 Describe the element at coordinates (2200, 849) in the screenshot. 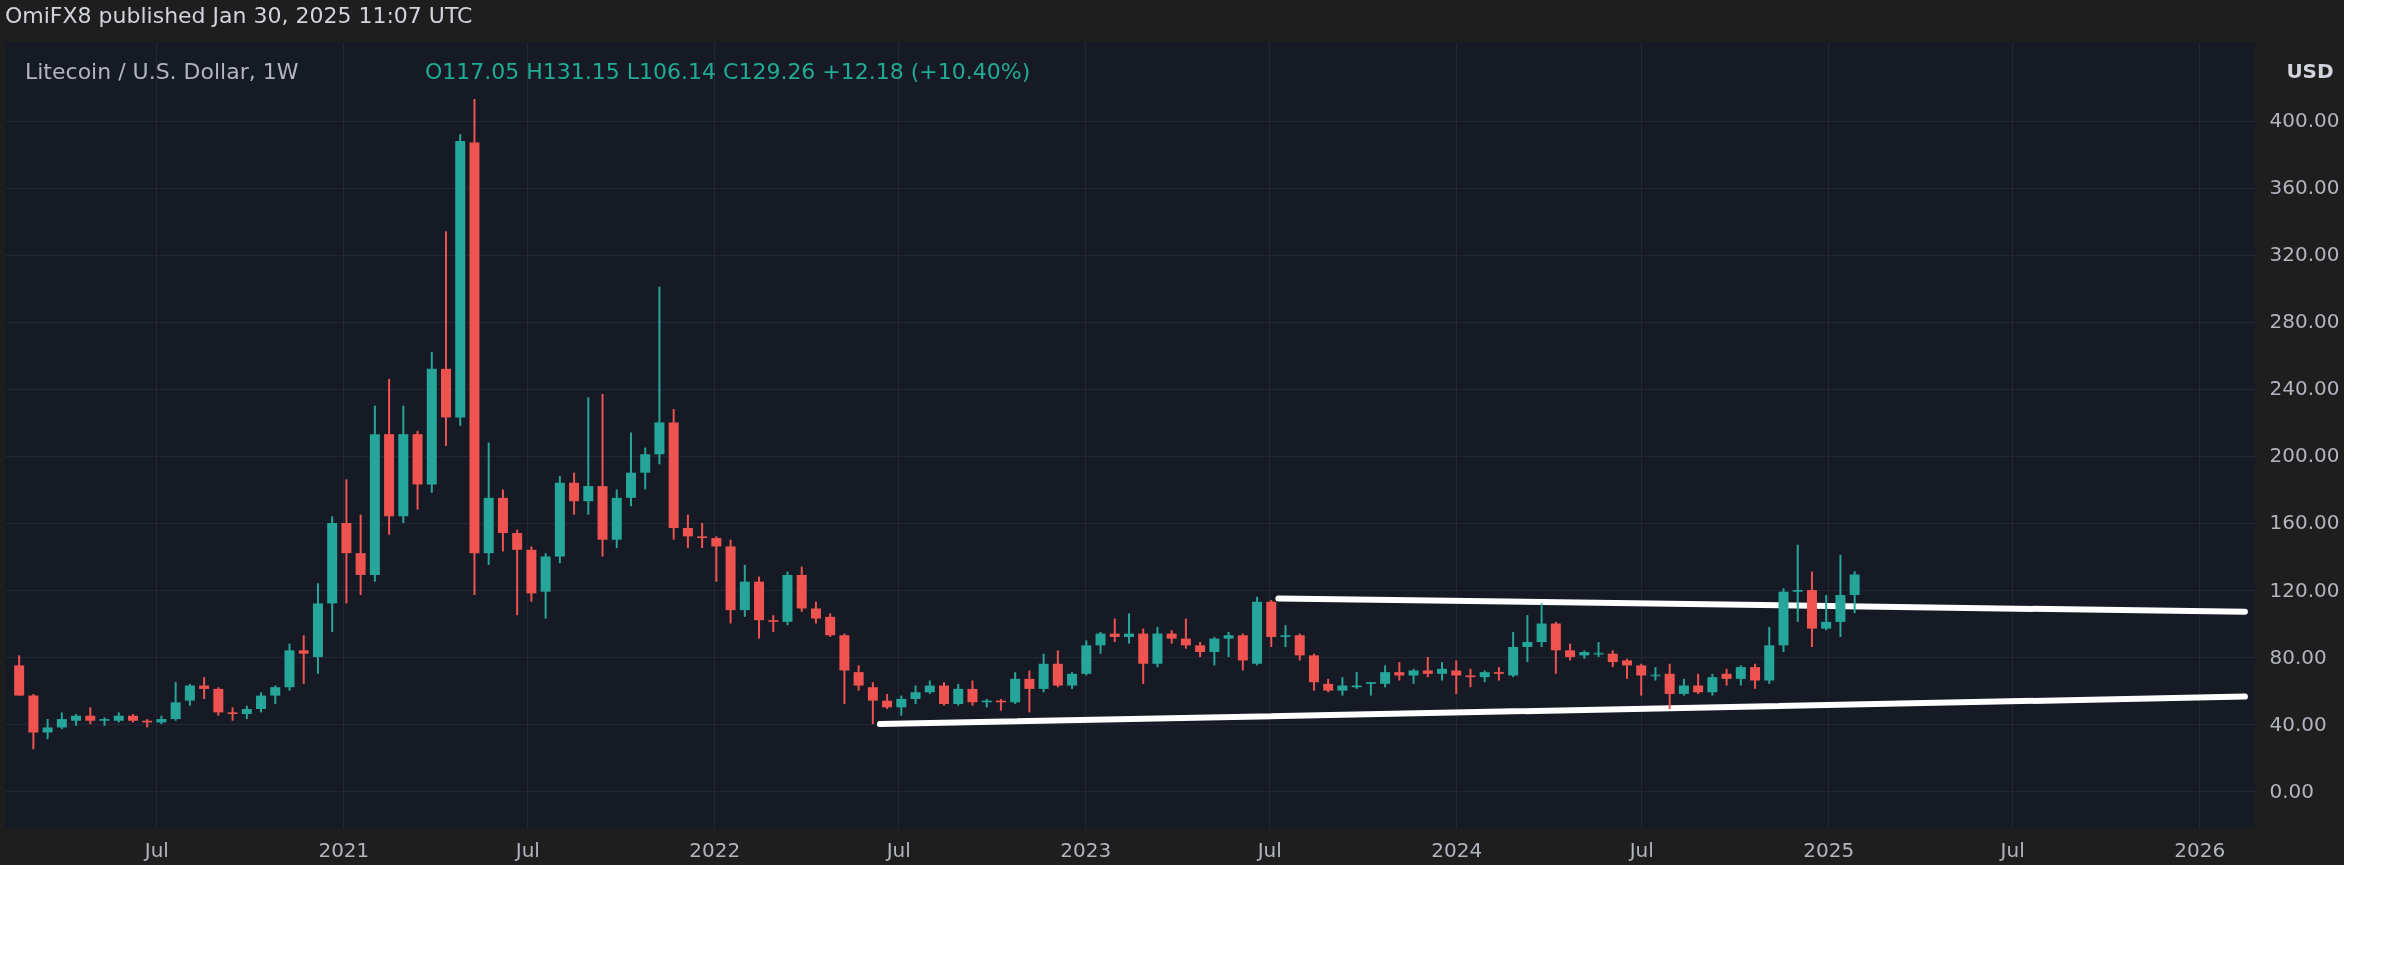

I see `x-tick-label: 2026` at that location.